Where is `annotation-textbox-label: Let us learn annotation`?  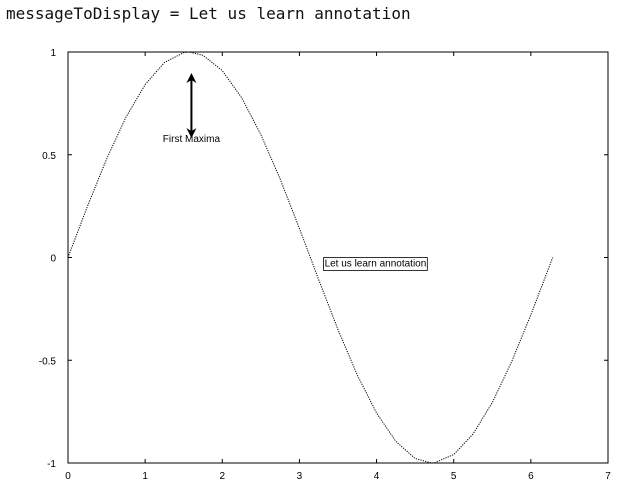
annotation-textbox-label: Let us learn annotation is located at coordinates (376, 264).